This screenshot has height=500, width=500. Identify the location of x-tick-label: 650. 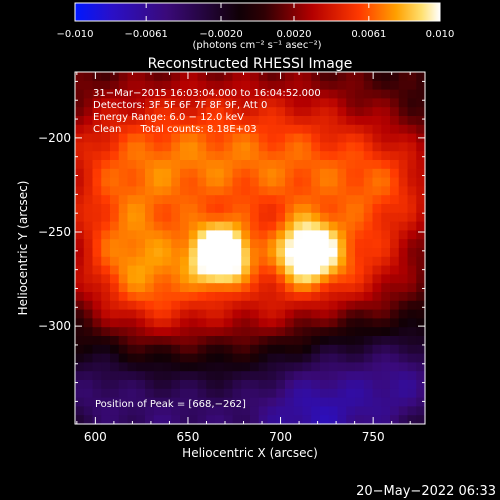
(188, 437).